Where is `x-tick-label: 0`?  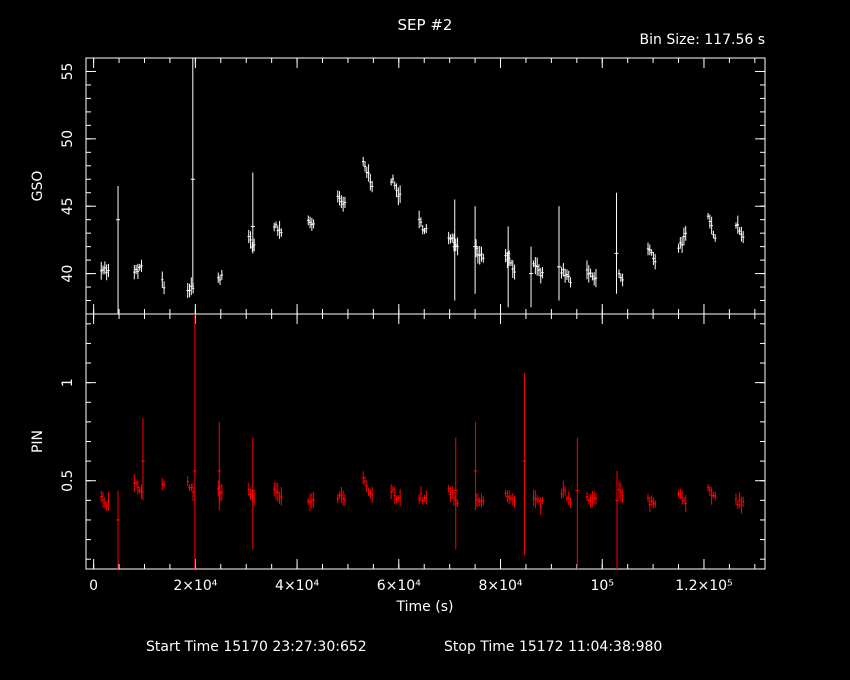 x-tick-label: 0 is located at coordinates (93, 586).